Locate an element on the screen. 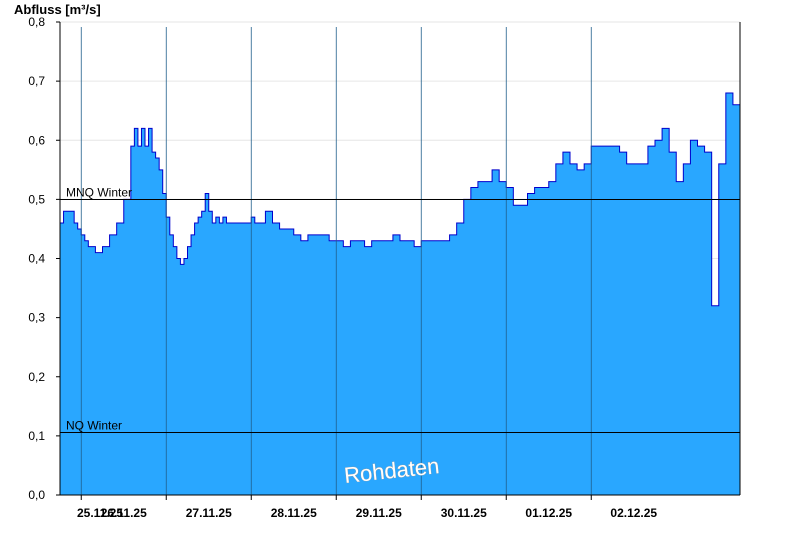 This screenshot has height=550, width=800. y-tick-label: 0,7 is located at coordinates (36, 81).